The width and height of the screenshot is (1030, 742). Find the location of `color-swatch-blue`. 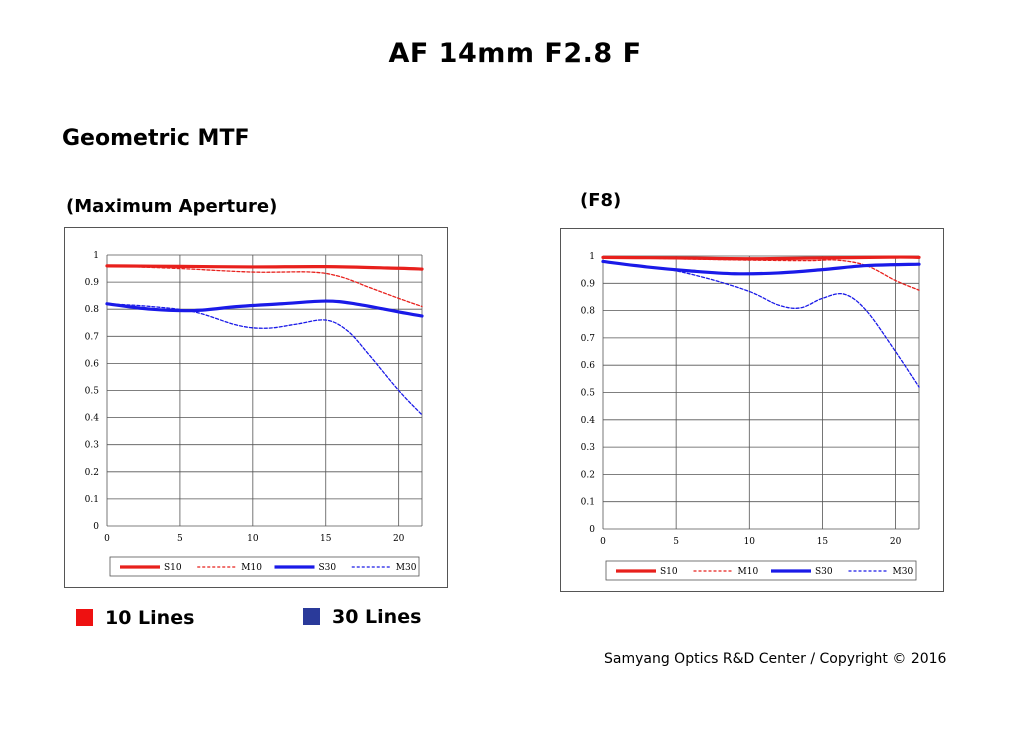

color-swatch-blue is located at coordinates (311, 616).